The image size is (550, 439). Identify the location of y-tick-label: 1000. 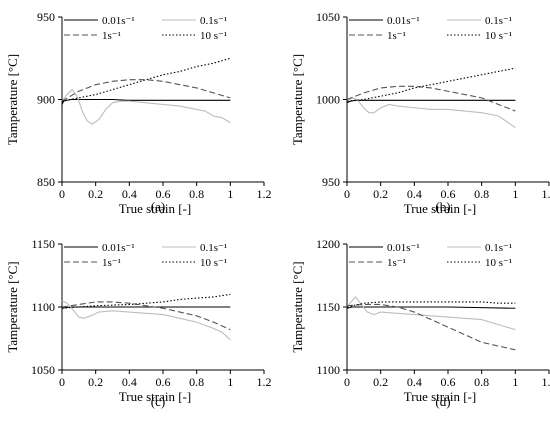
(328, 100).